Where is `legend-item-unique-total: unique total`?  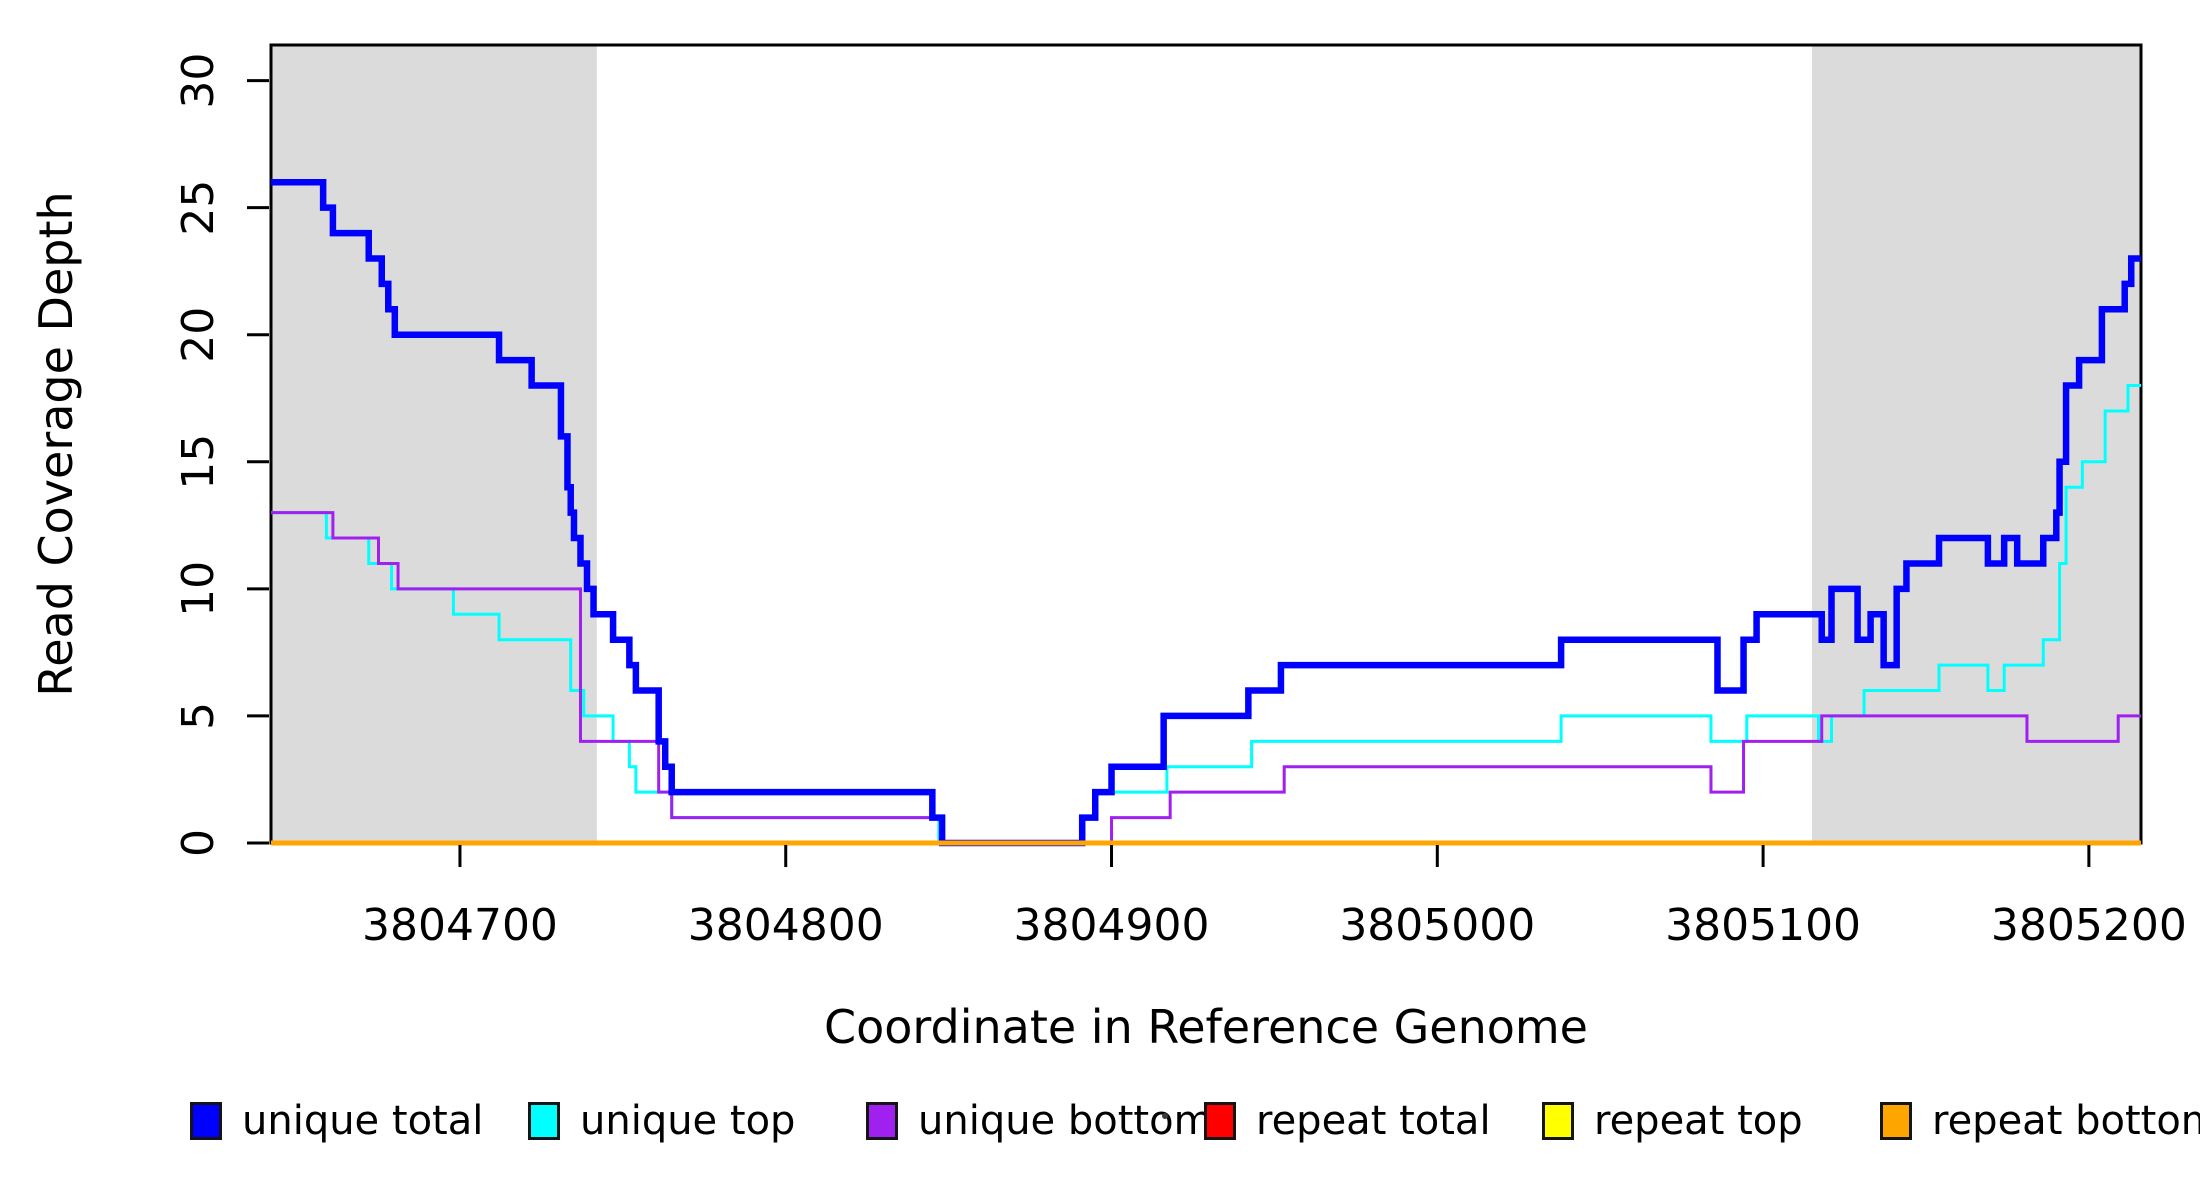 legend-item-unique-total: unique total is located at coordinates (336, 1121).